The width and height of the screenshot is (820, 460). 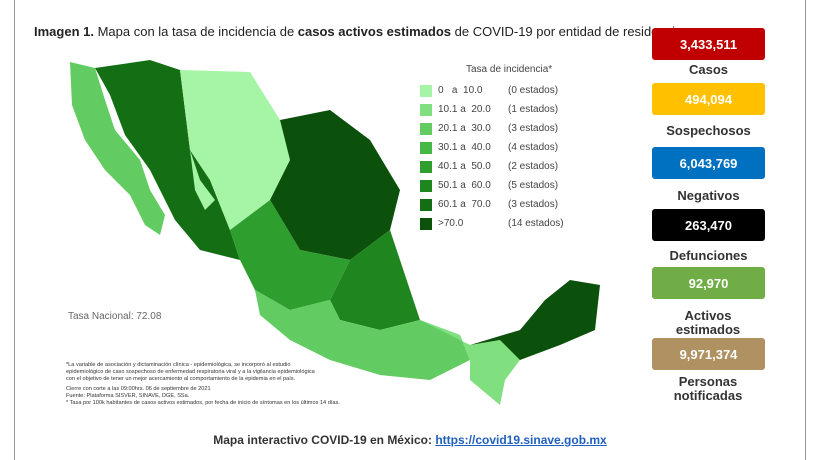 What do you see at coordinates (708, 388) in the screenshot?
I see `stat-label: Personas notificadas` at bounding box center [708, 388].